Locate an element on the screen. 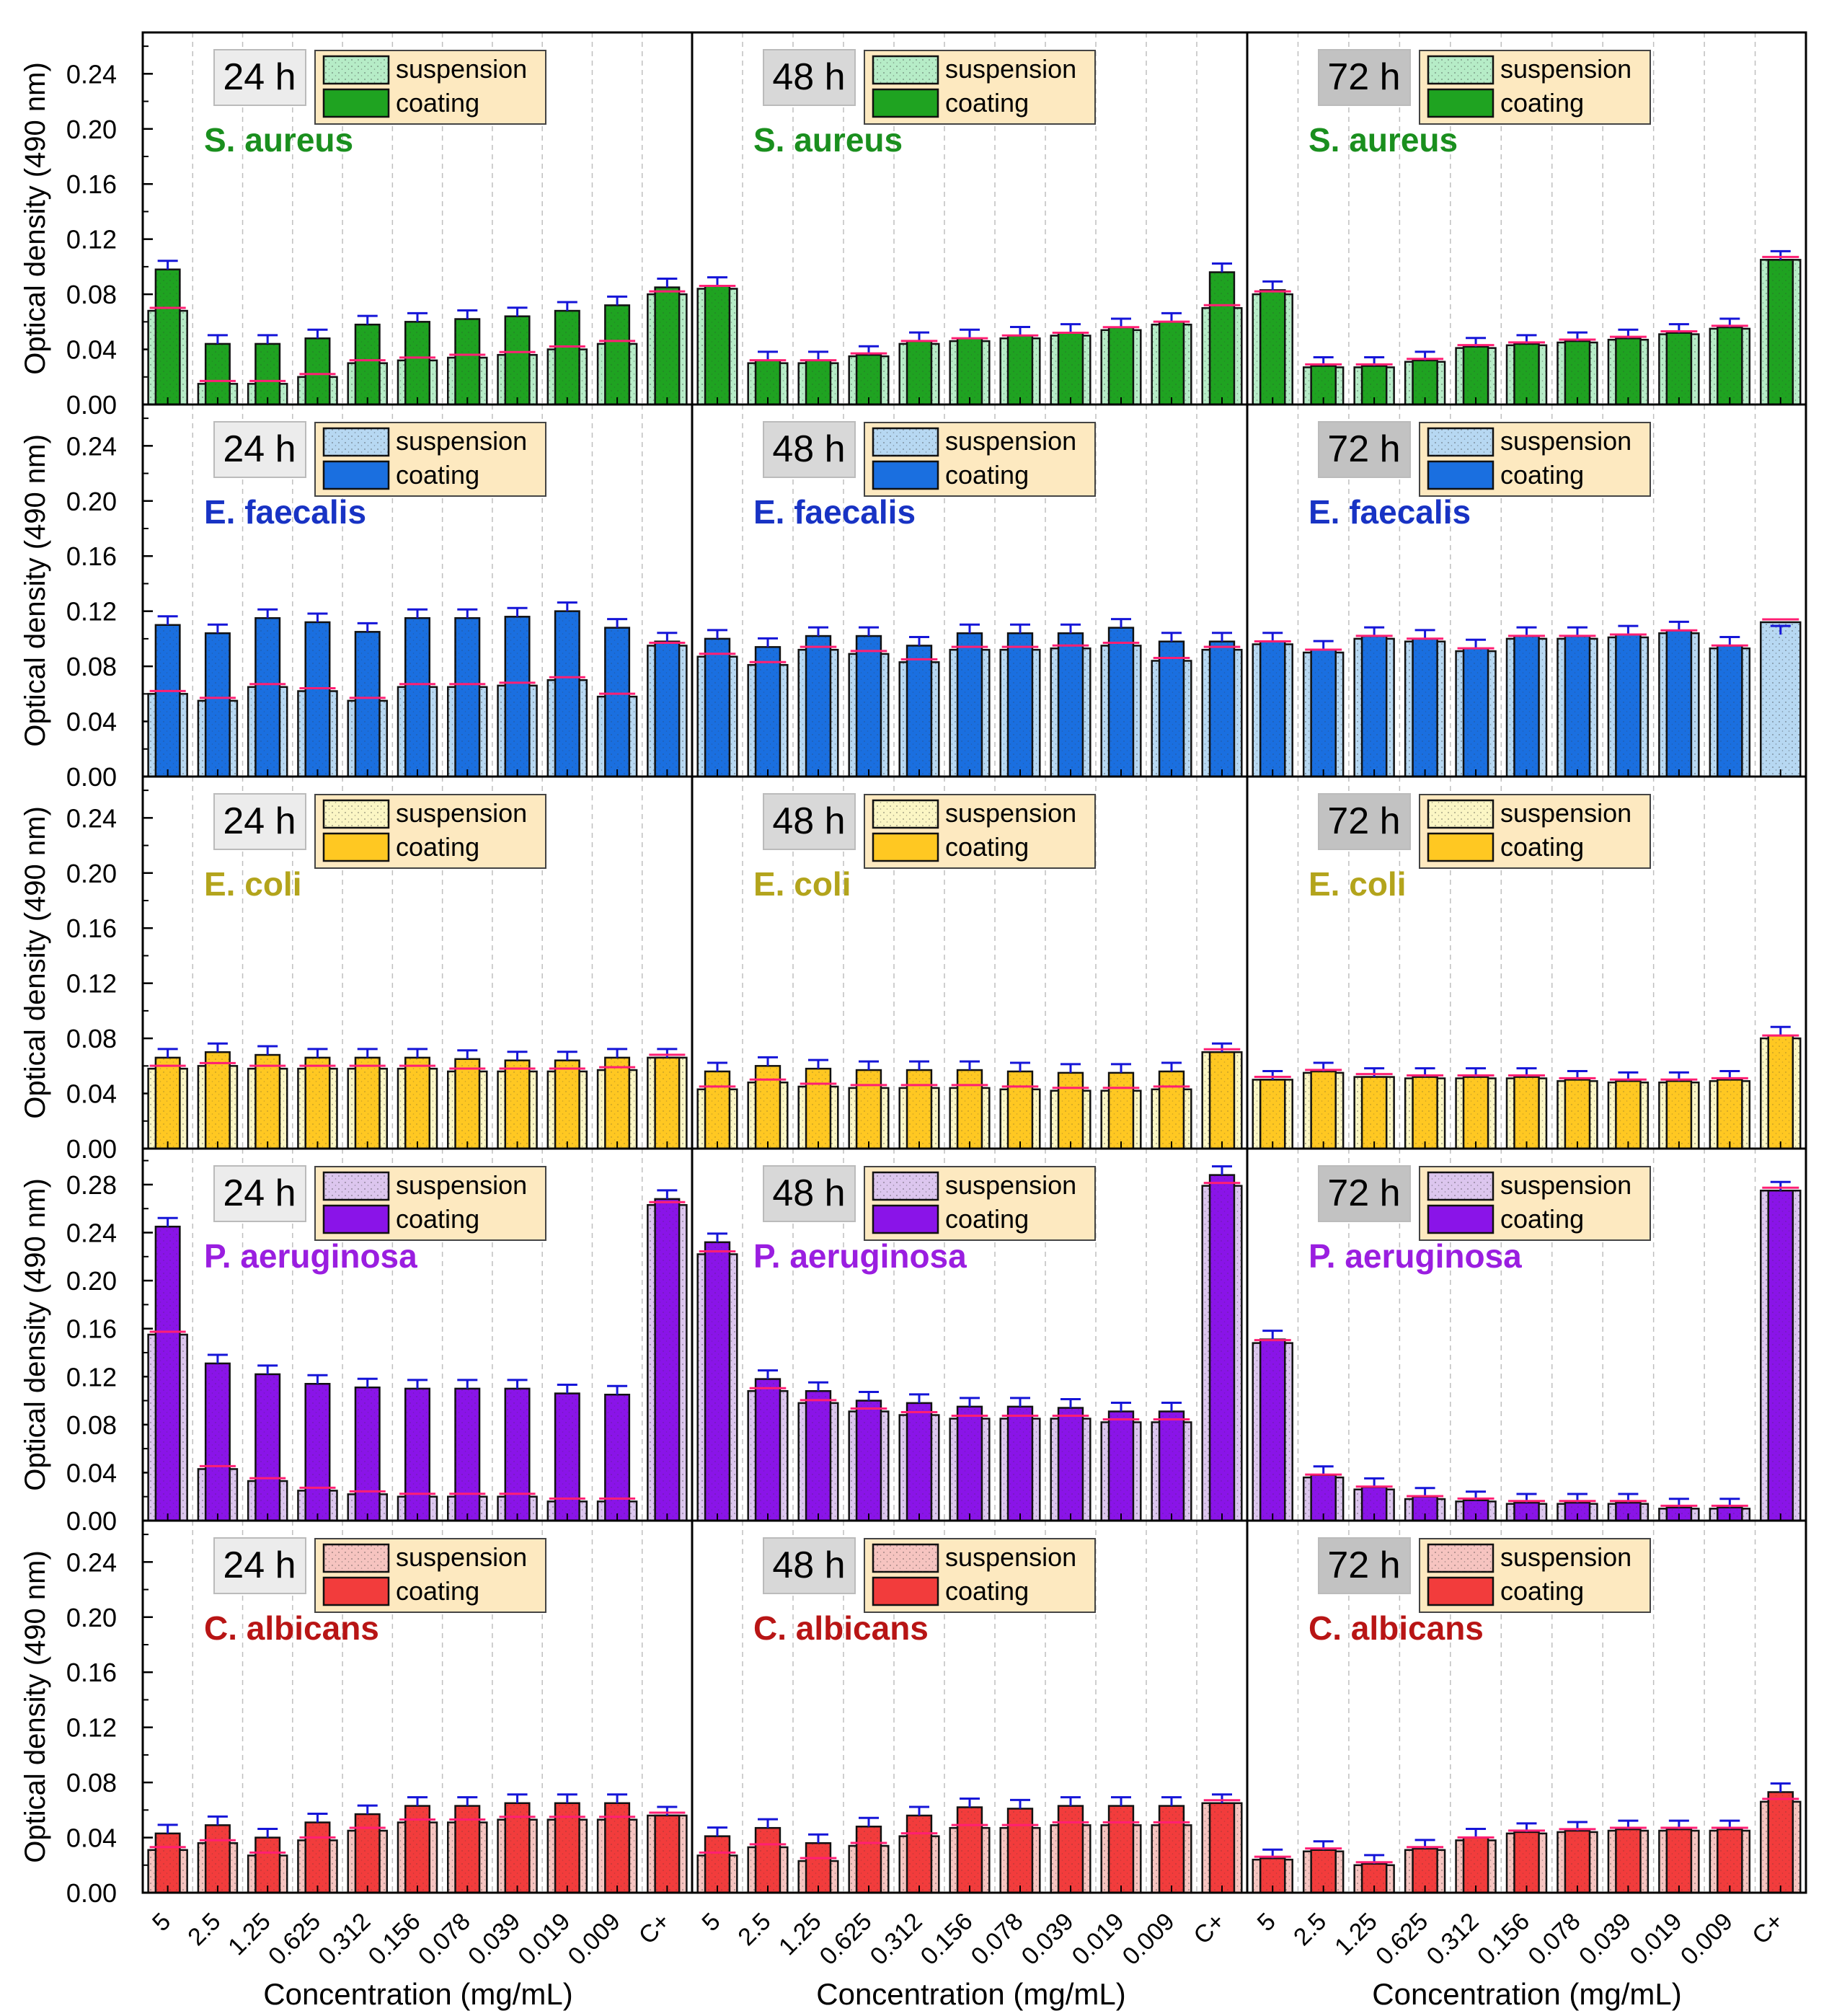 The image size is (1842, 2016). organism-label: C. albicans is located at coordinates (1396, 1628).